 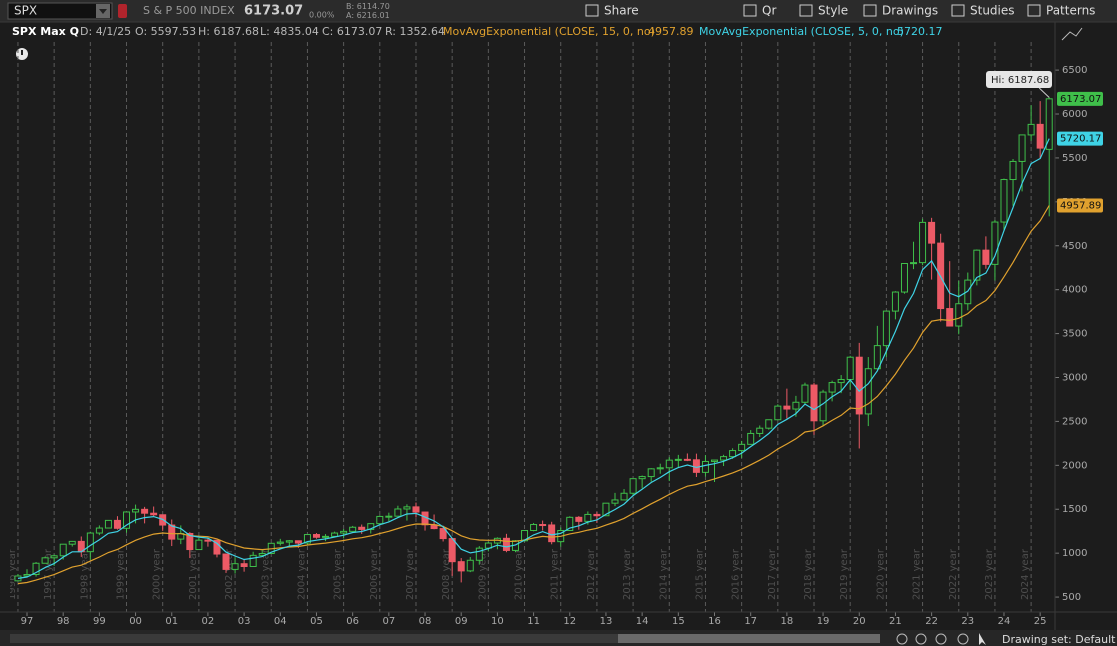 I want to click on zoom-in, so click(x=921, y=639).